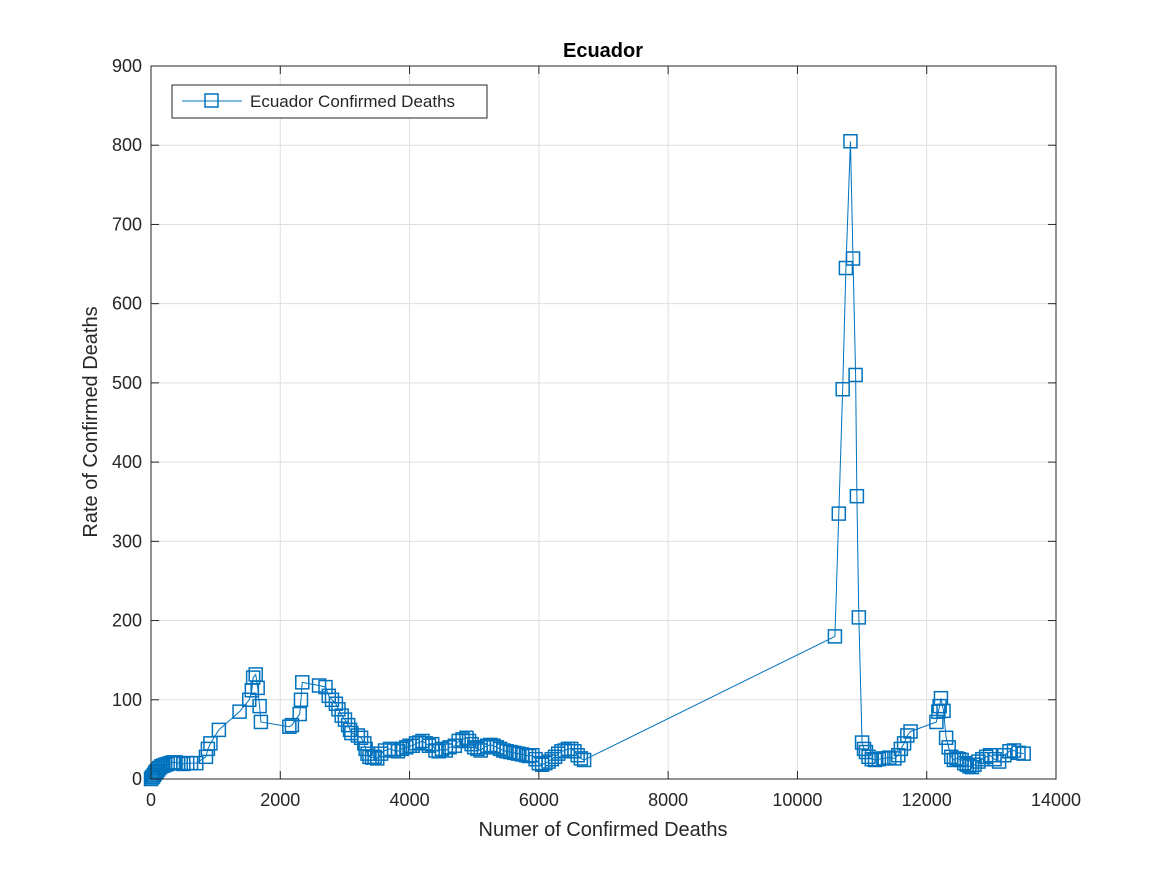  What do you see at coordinates (127, 145) in the screenshot?
I see `y-tick-label: 800` at bounding box center [127, 145].